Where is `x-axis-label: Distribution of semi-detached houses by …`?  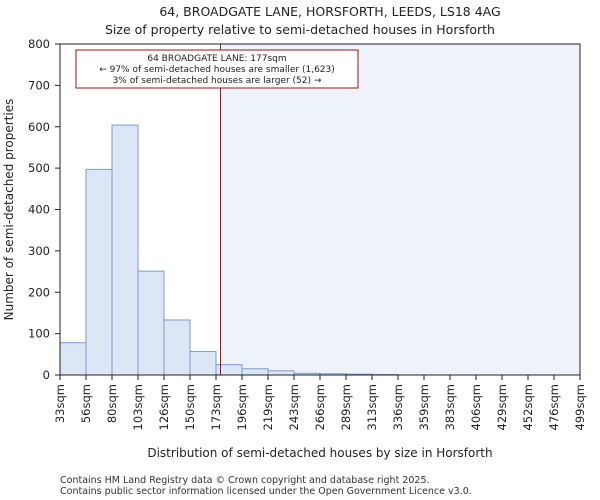
x-axis-label: Distribution of semi-detached houses by … is located at coordinates (319, 453).